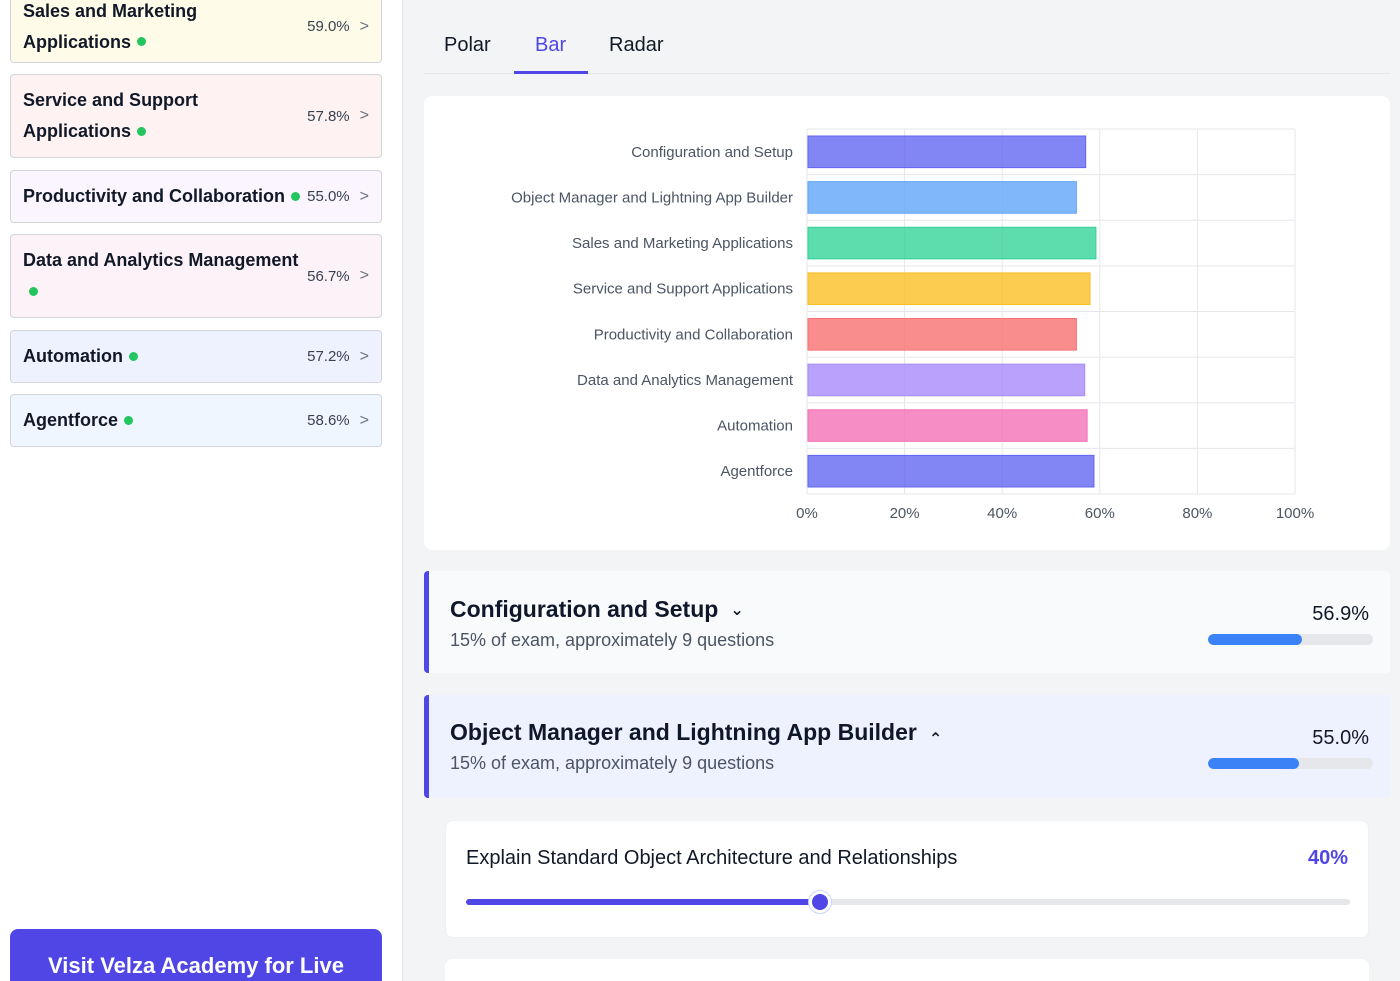 This screenshot has width=1400, height=981. What do you see at coordinates (1340, 738) in the screenshot?
I see `section-percent: 55.0%` at bounding box center [1340, 738].